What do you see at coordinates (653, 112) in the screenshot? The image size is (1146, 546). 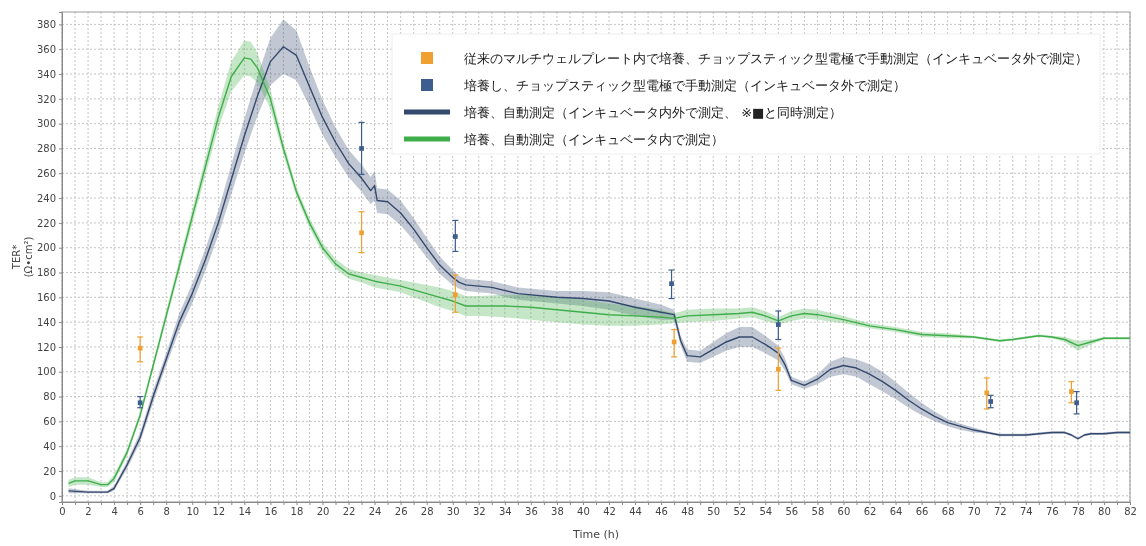 I see `legend-label: 培養、自動測定（インキュベータ内外で測定、 ※■と同時測定）` at bounding box center [653, 112].